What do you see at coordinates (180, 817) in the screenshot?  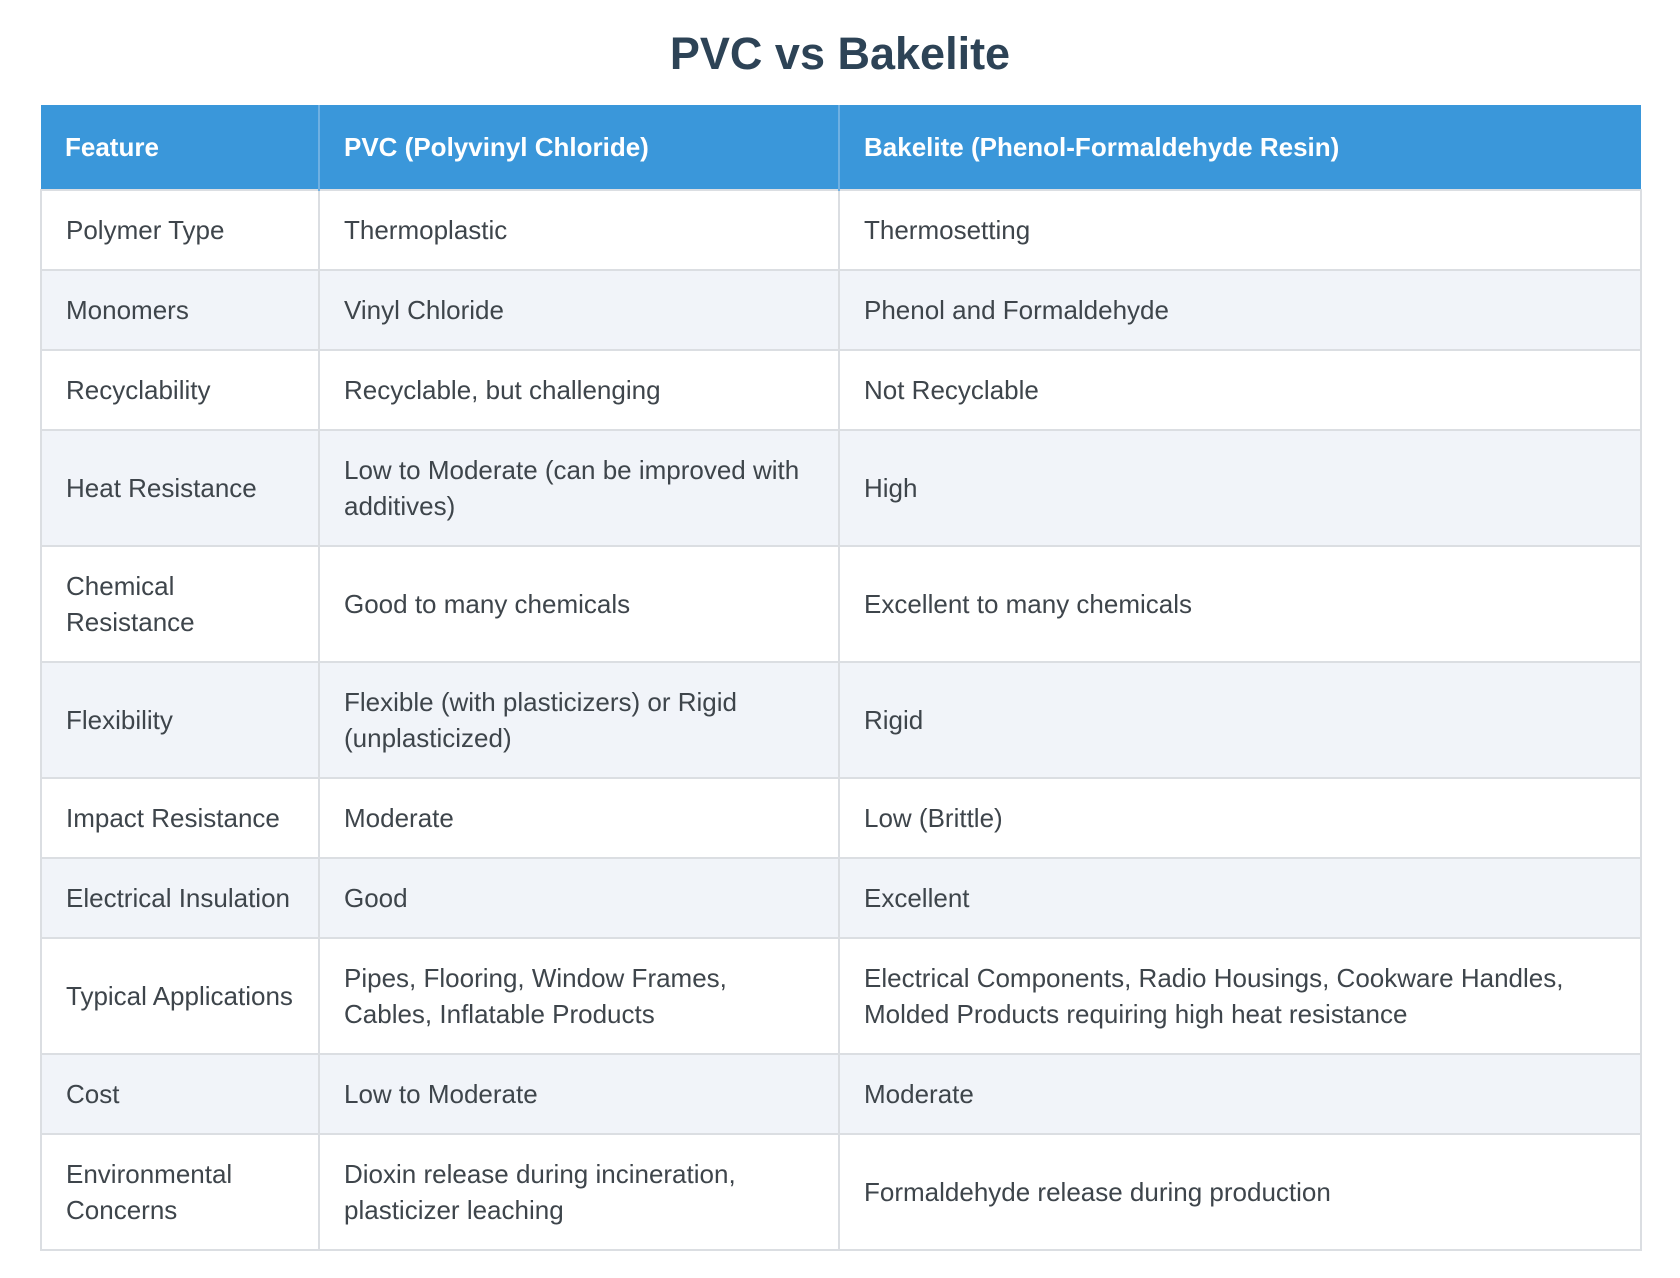 I see `feature-cell: Impact Resistance` at bounding box center [180, 817].